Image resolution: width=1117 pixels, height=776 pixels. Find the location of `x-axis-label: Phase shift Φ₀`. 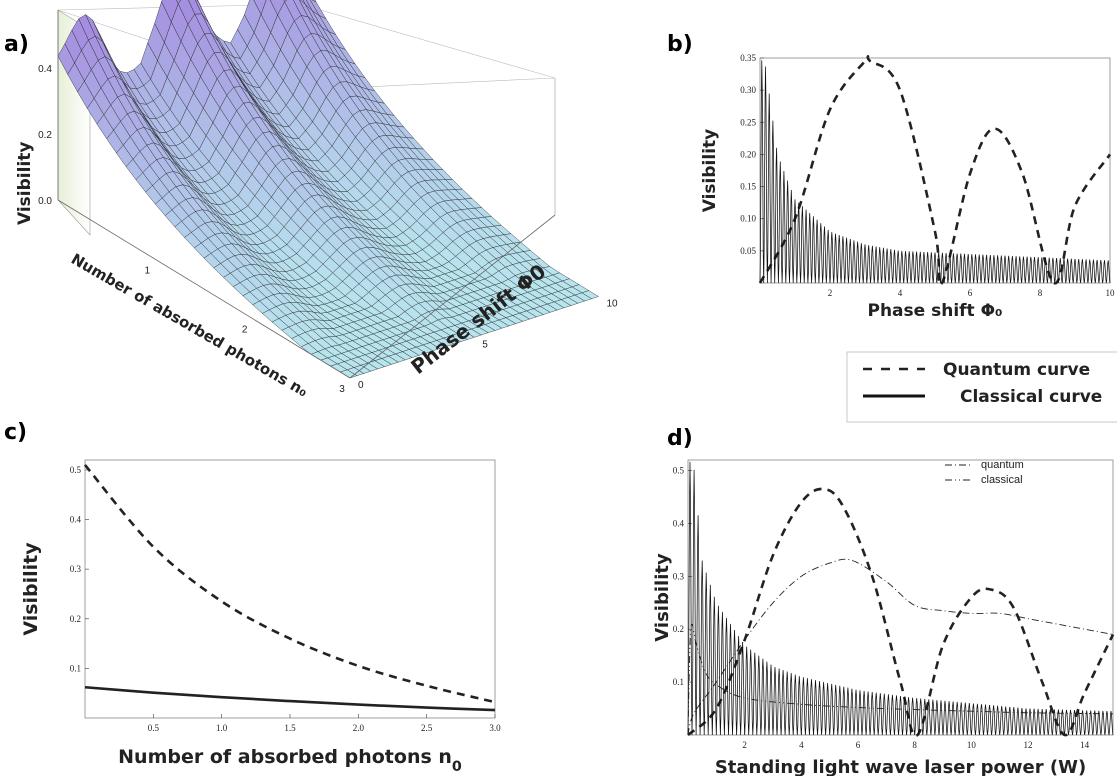

x-axis-label: Phase shift Φ₀ is located at coordinates (935, 311).